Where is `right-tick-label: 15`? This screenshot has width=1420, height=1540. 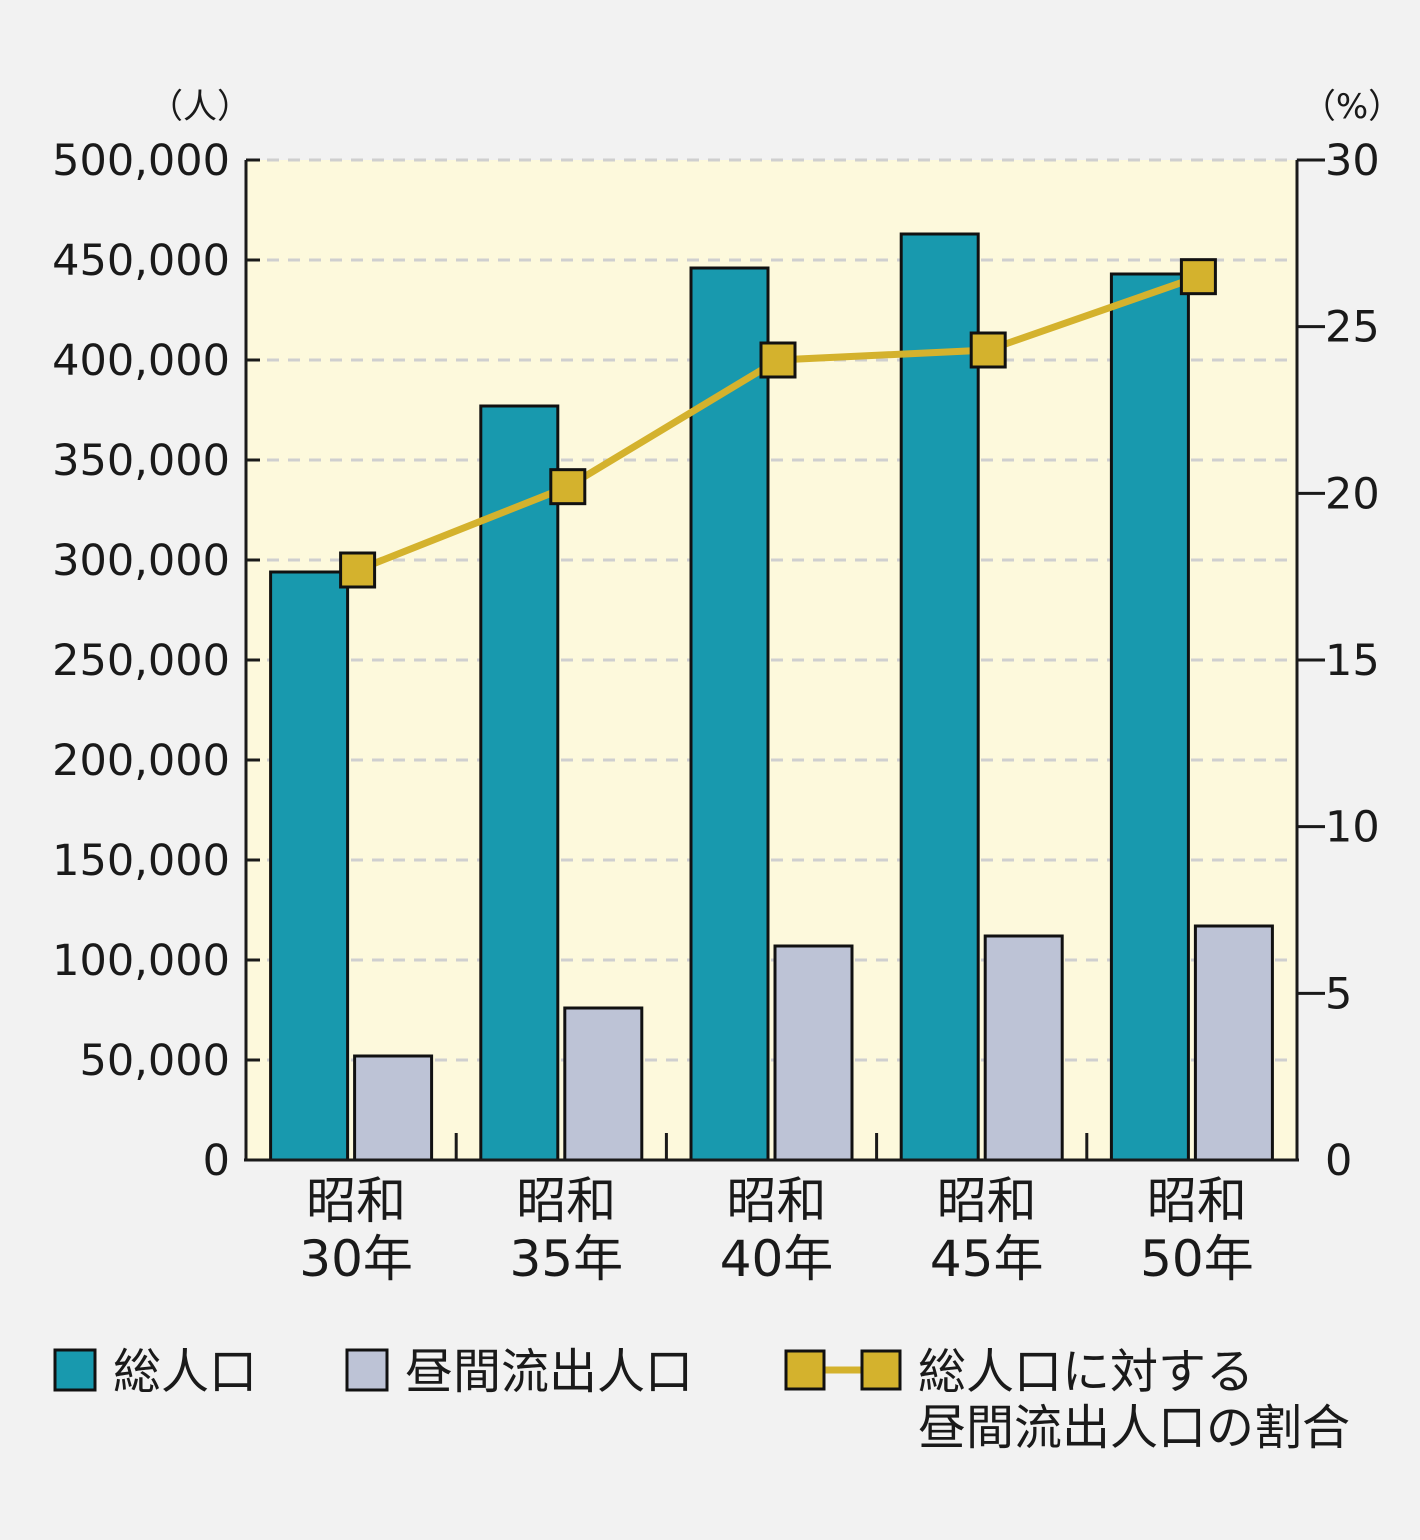
right-tick-label: 15 is located at coordinates (1352, 661).